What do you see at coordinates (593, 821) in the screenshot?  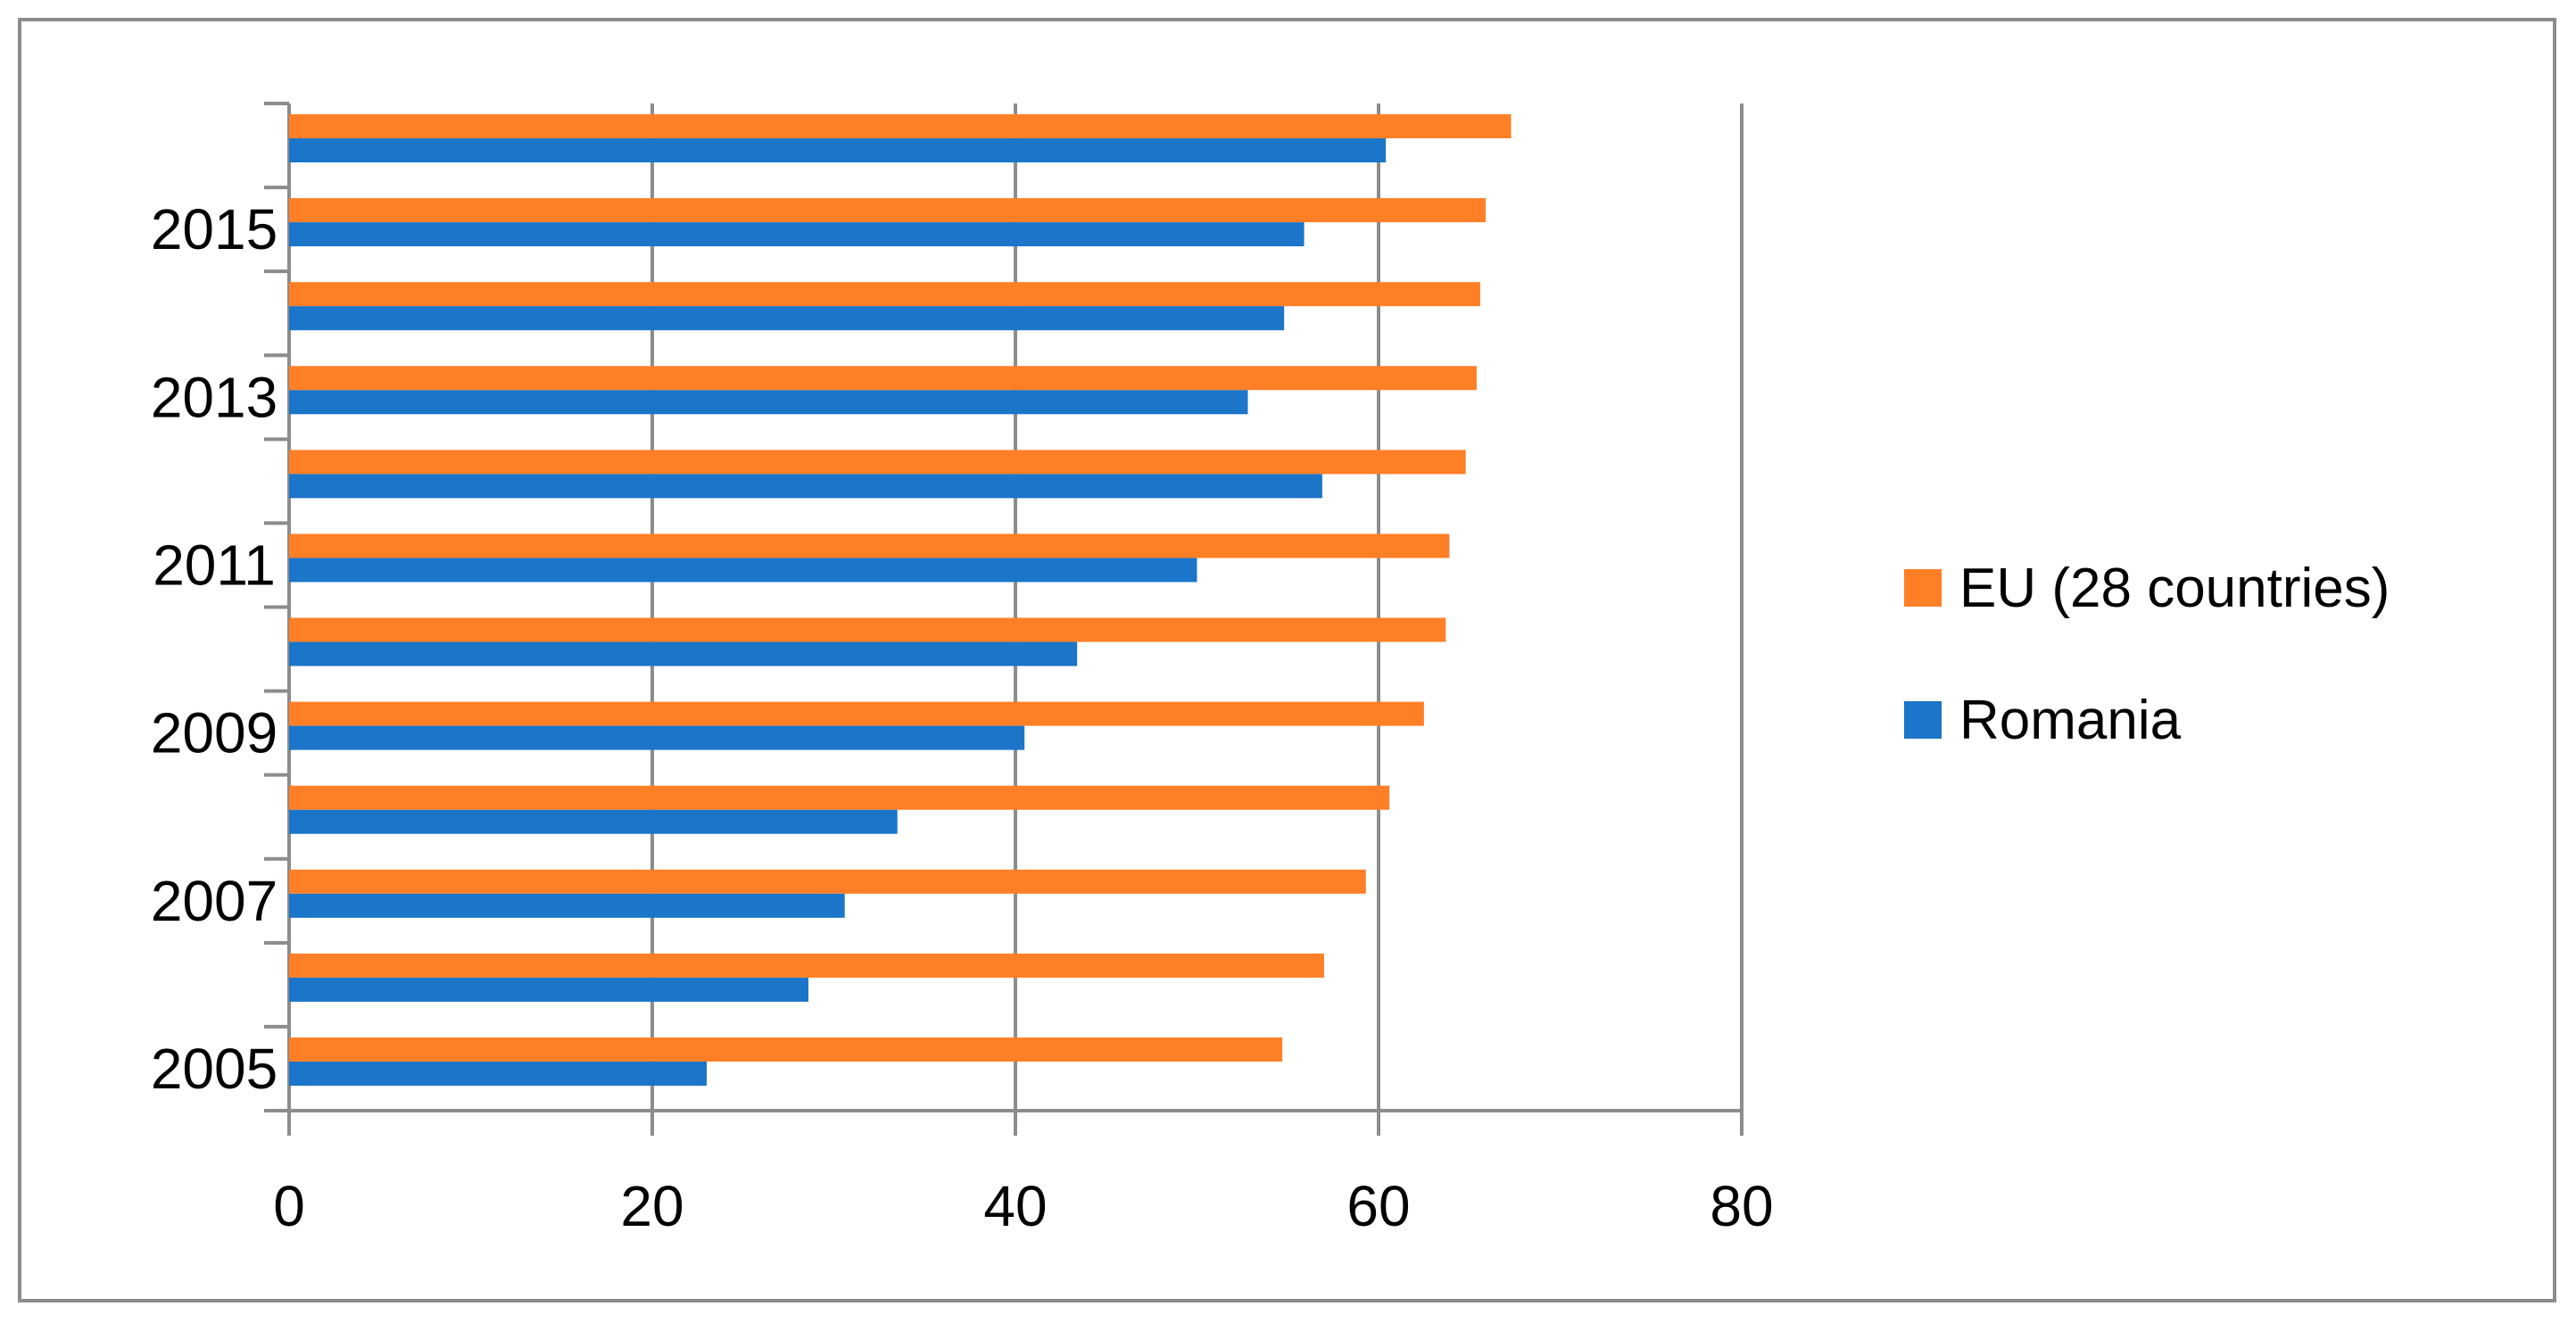 I see `bar-romania-2008` at bounding box center [593, 821].